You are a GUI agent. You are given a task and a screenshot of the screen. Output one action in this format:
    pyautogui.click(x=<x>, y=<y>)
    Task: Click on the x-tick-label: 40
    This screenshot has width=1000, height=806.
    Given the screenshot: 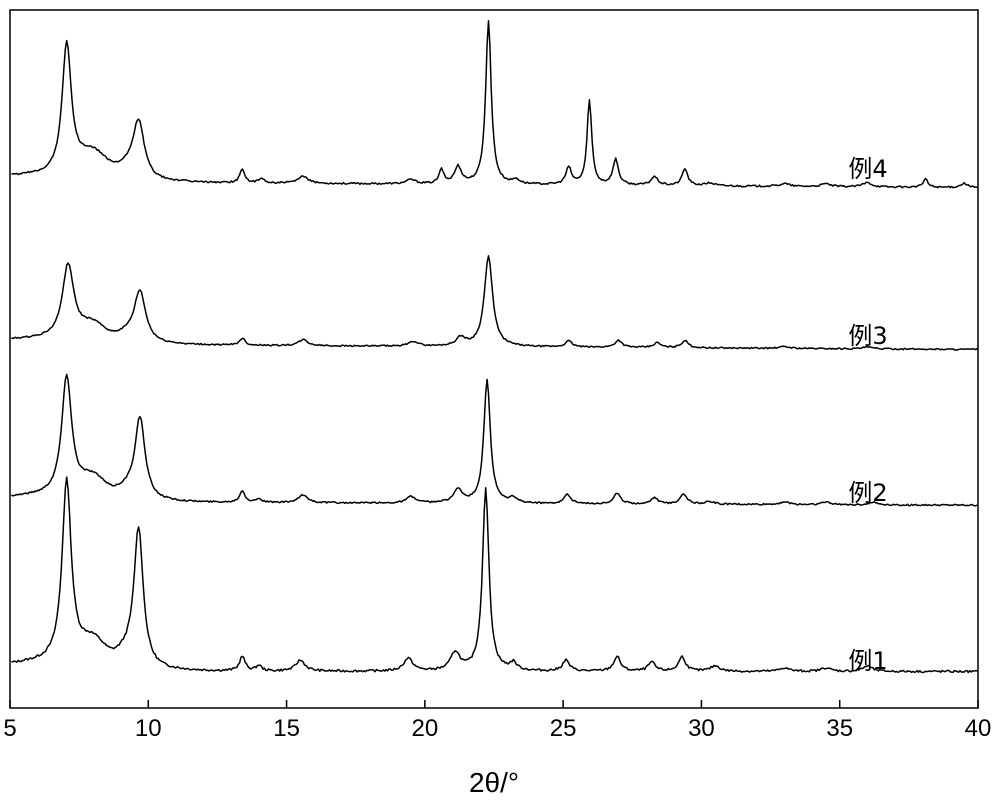 What is the action you would take?
    pyautogui.click(x=978, y=728)
    